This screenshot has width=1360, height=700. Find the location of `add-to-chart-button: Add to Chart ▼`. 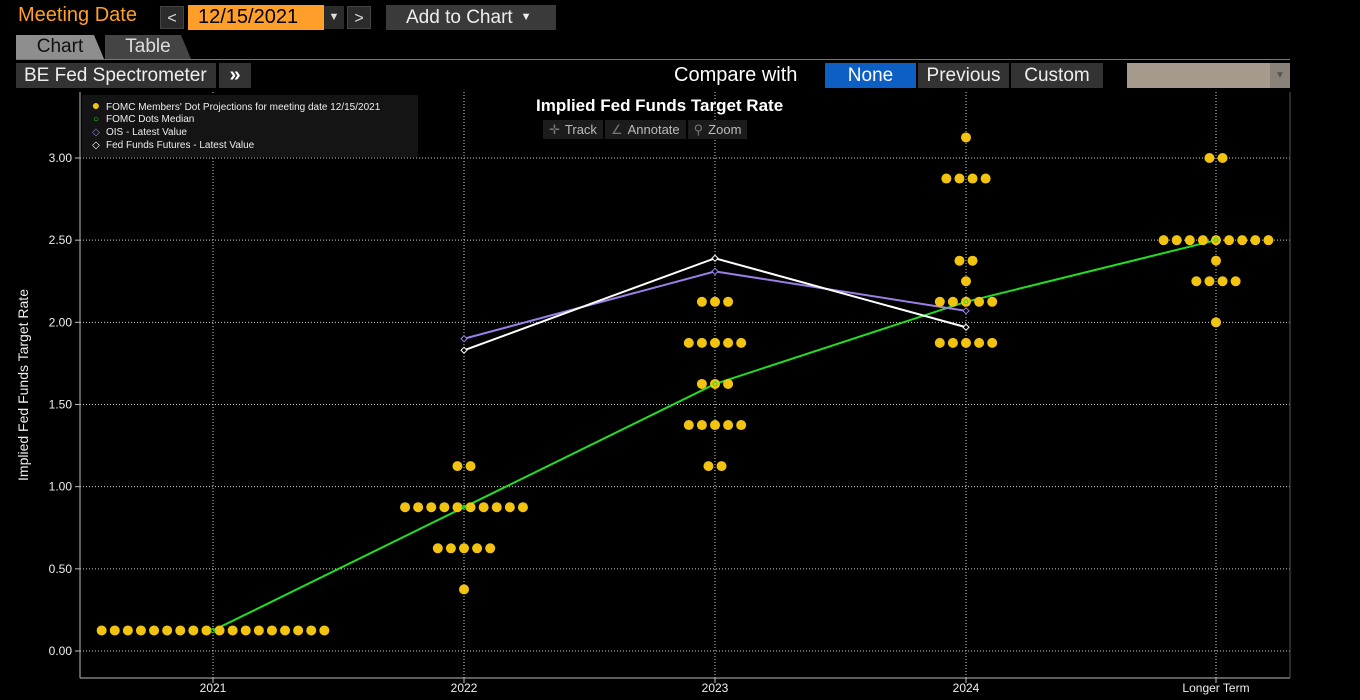

add-to-chart-button: Add to Chart ▼ is located at coordinates (471, 17).